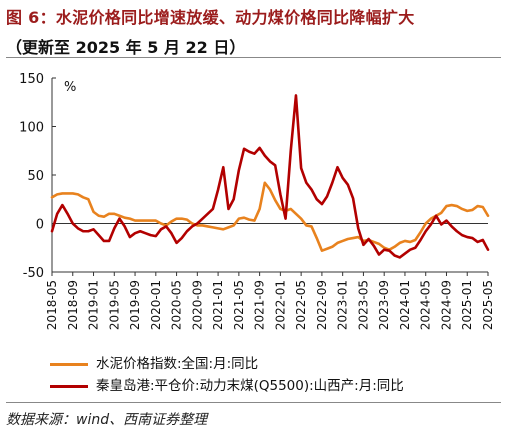 The width and height of the screenshot is (507, 436). Describe the element at coordinates (253, 402) in the screenshot. I see `bottom-divider` at that location.